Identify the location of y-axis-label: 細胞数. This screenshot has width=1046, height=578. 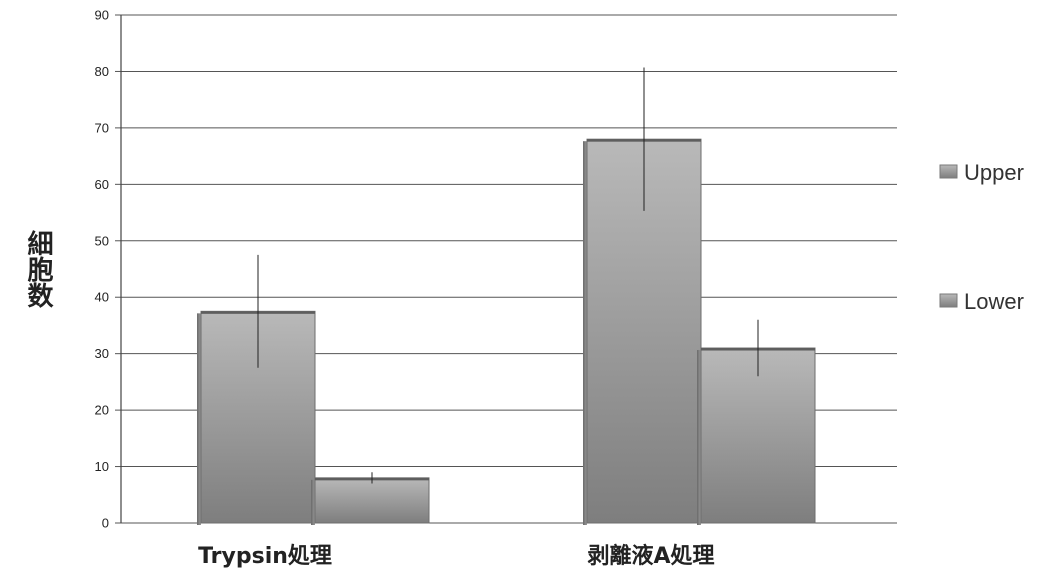
(38, 269).